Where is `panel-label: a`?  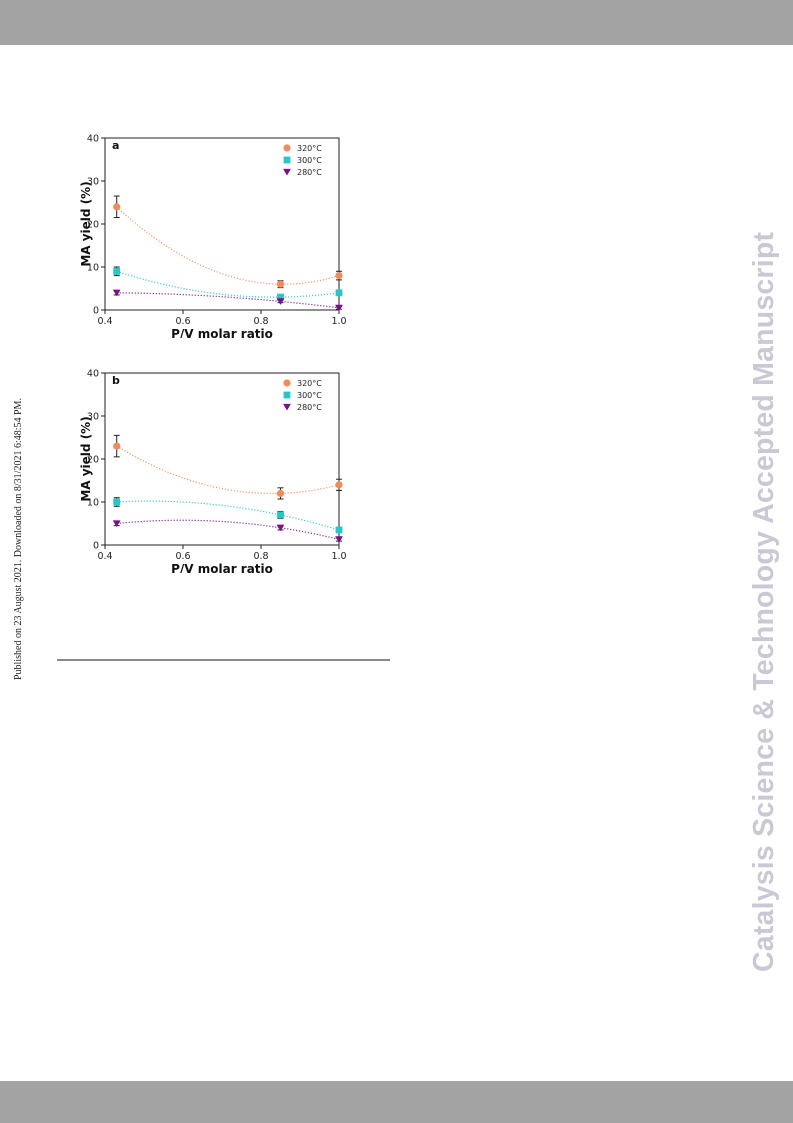
panel-label: a is located at coordinates (115, 145).